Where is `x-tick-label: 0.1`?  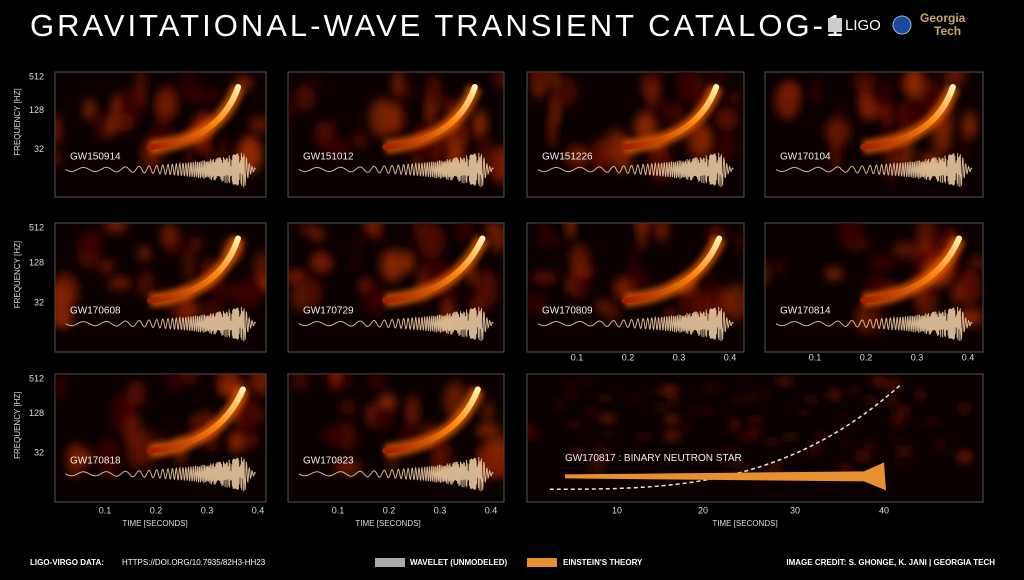
x-tick-label: 0.1 is located at coordinates (577, 357).